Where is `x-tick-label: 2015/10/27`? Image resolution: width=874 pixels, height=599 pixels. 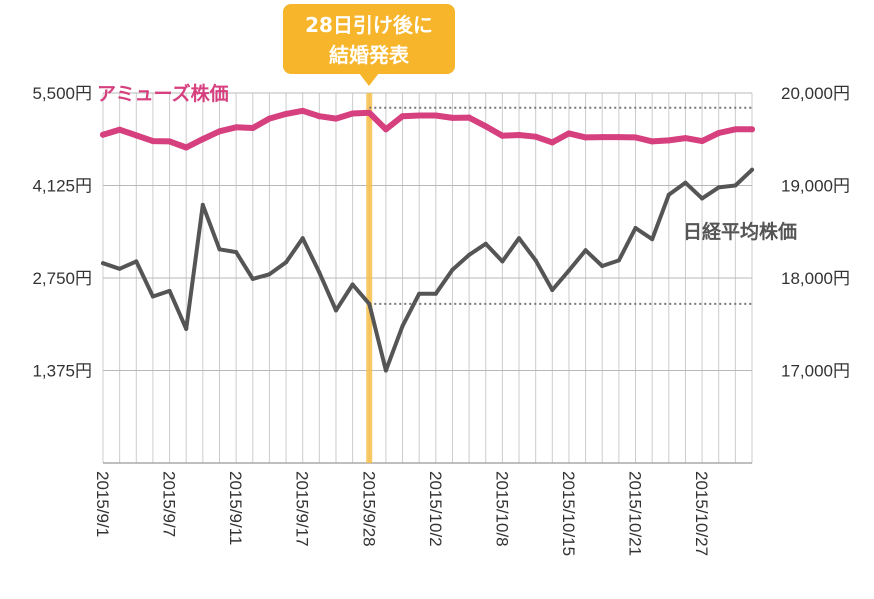
x-tick-label: 2015/10/27 is located at coordinates (701, 513).